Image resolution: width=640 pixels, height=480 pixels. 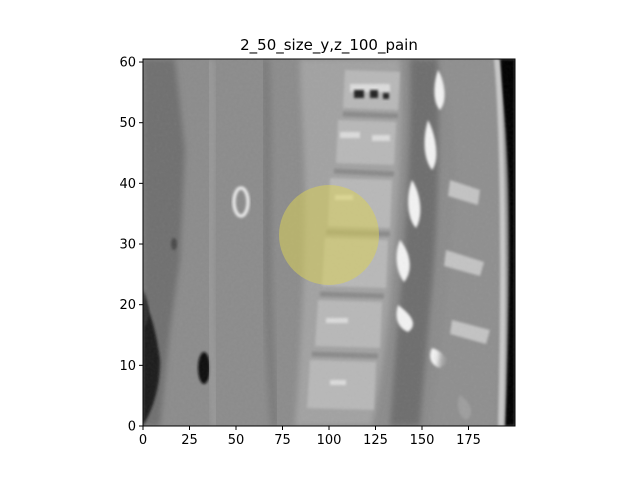 What do you see at coordinates (127, 366) in the screenshot?
I see `y-tick-label: 10` at bounding box center [127, 366].